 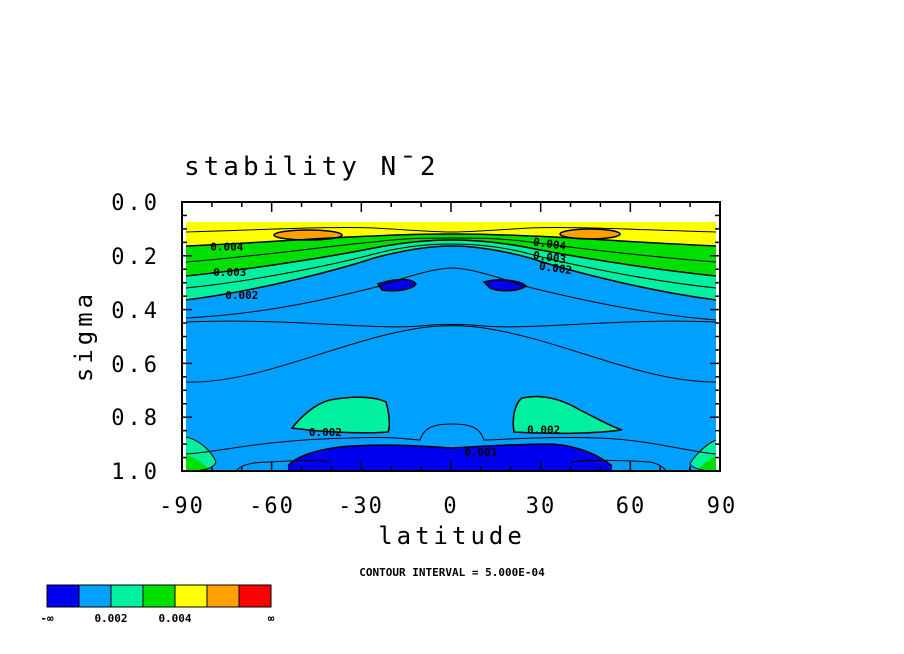 What do you see at coordinates (135, 257) in the screenshot?
I see `y-tick-label: 0.2` at bounding box center [135, 257].